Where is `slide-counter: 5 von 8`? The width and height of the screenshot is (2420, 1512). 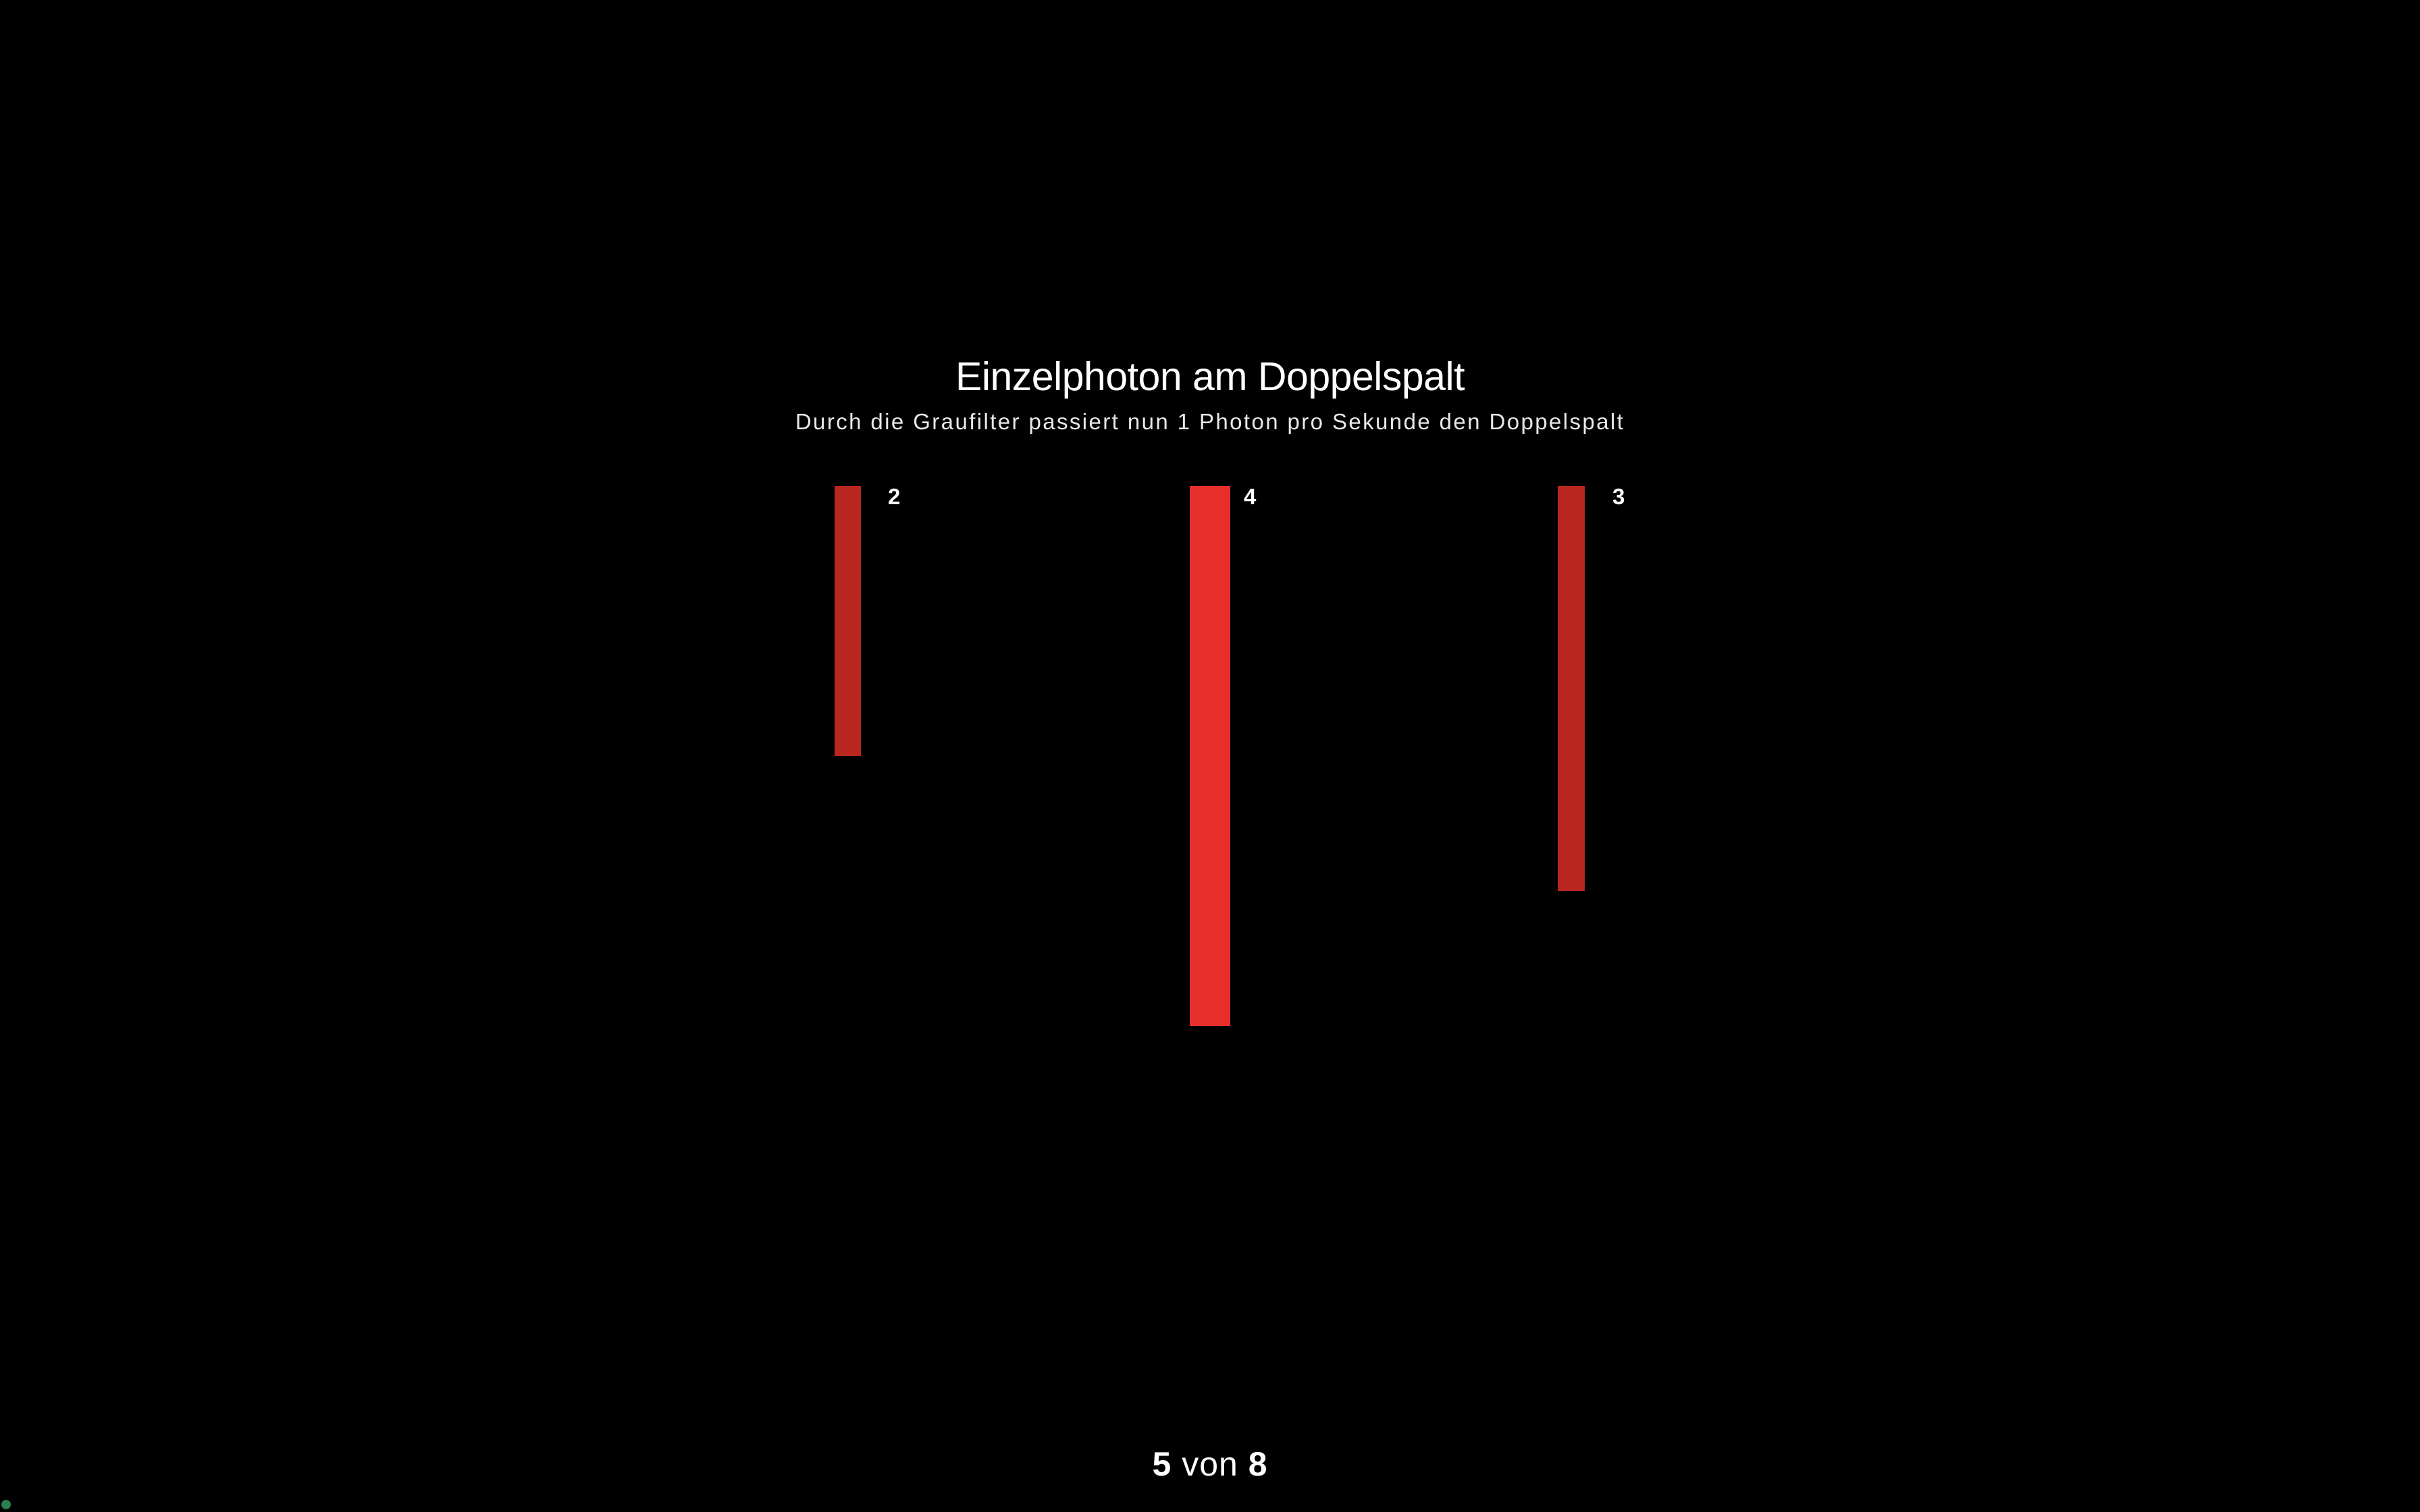
slide-counter: 5 von 8 is located at coordinates (1210, 1464).